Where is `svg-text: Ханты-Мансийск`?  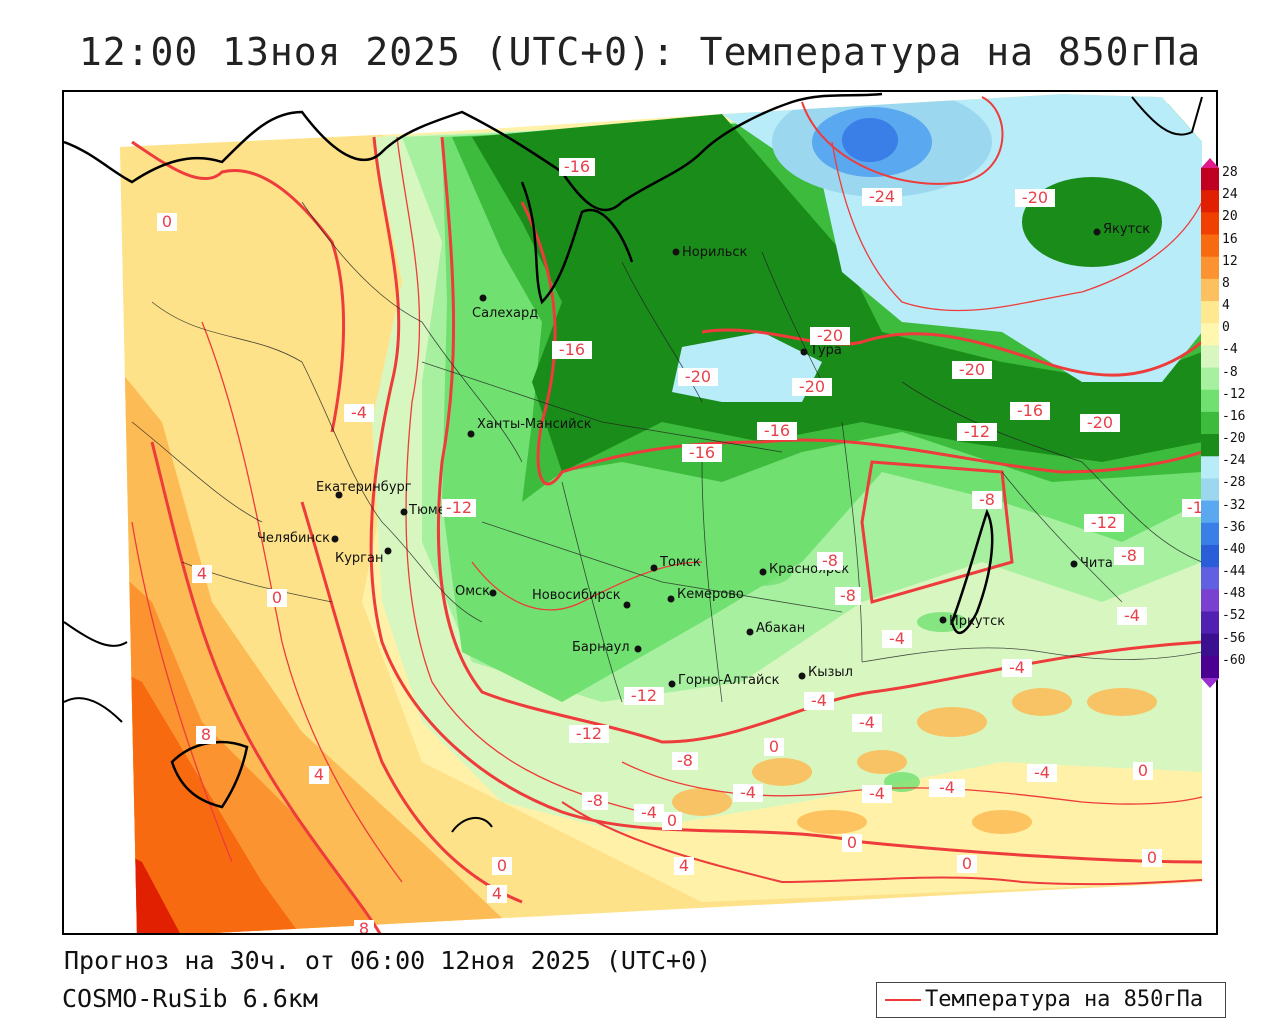 svg-text: Ханты-Мансийск is located at coordinates (534, 424).